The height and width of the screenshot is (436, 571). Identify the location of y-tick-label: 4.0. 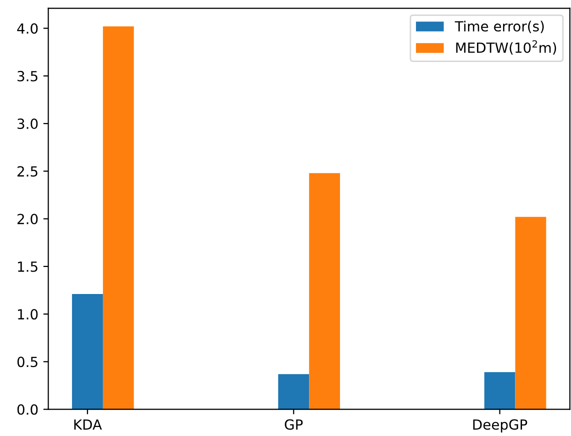
(27, 28).